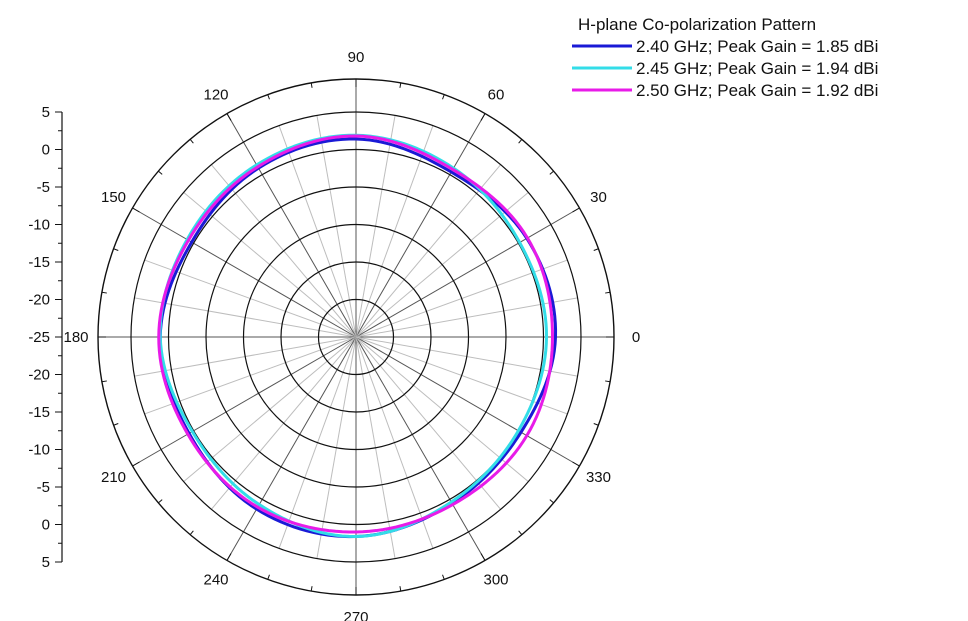 Image resolution: width=968 pixels, height=621 pixels. What do you see at coordinates (113, 477) in the screenshot?
I see `angle-label: 210` at bounding box center [113, 477].